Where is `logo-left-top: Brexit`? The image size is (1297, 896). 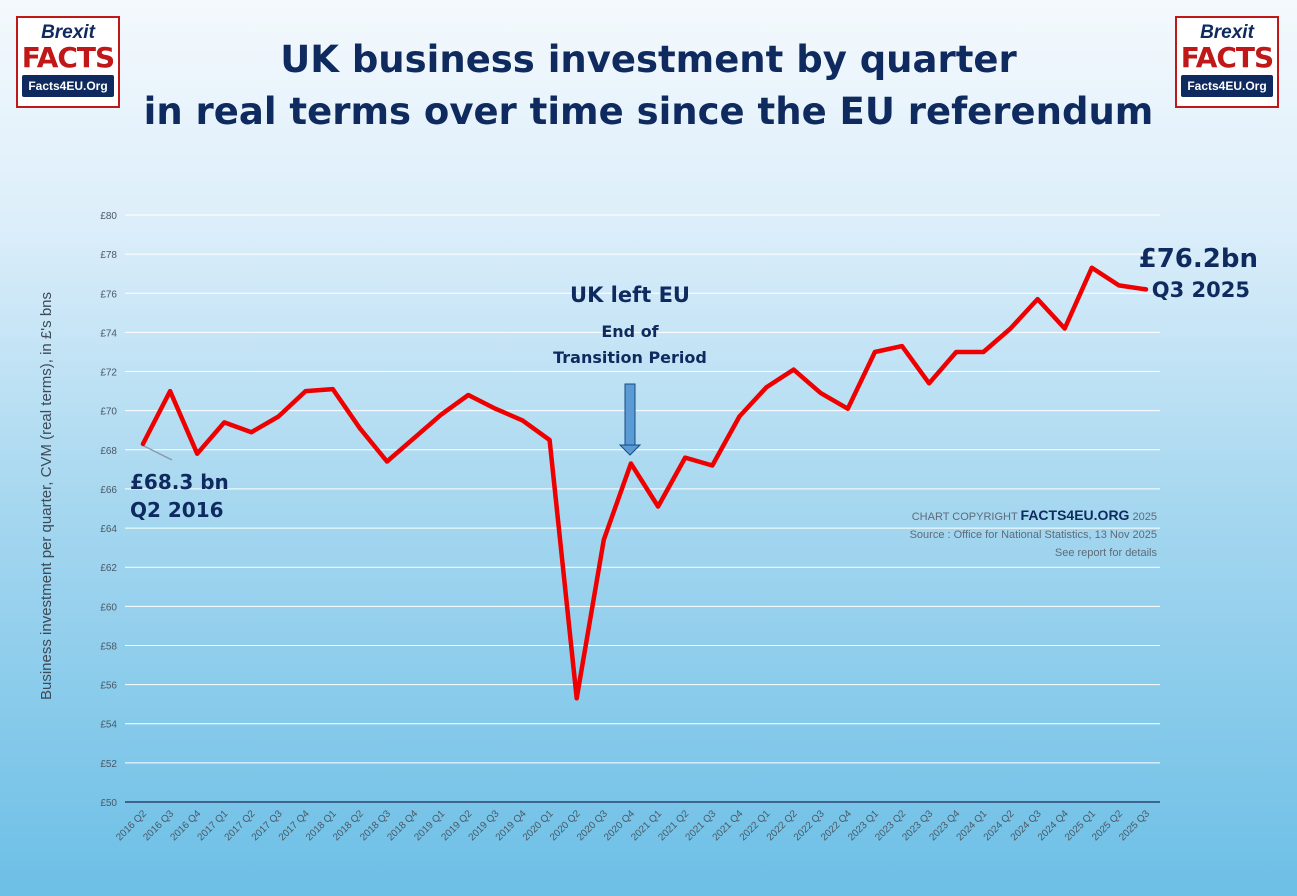 logo-left-top: Brexit is located at coordinates (68, 32).